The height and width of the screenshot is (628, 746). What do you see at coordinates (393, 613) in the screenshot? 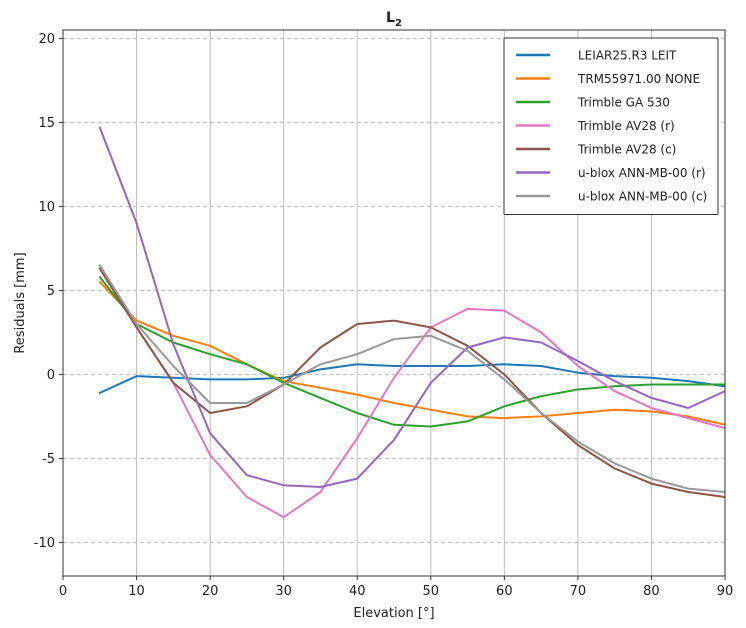
I see `x-axis-label: Elevation [°]` at bounding box center [393, 613].